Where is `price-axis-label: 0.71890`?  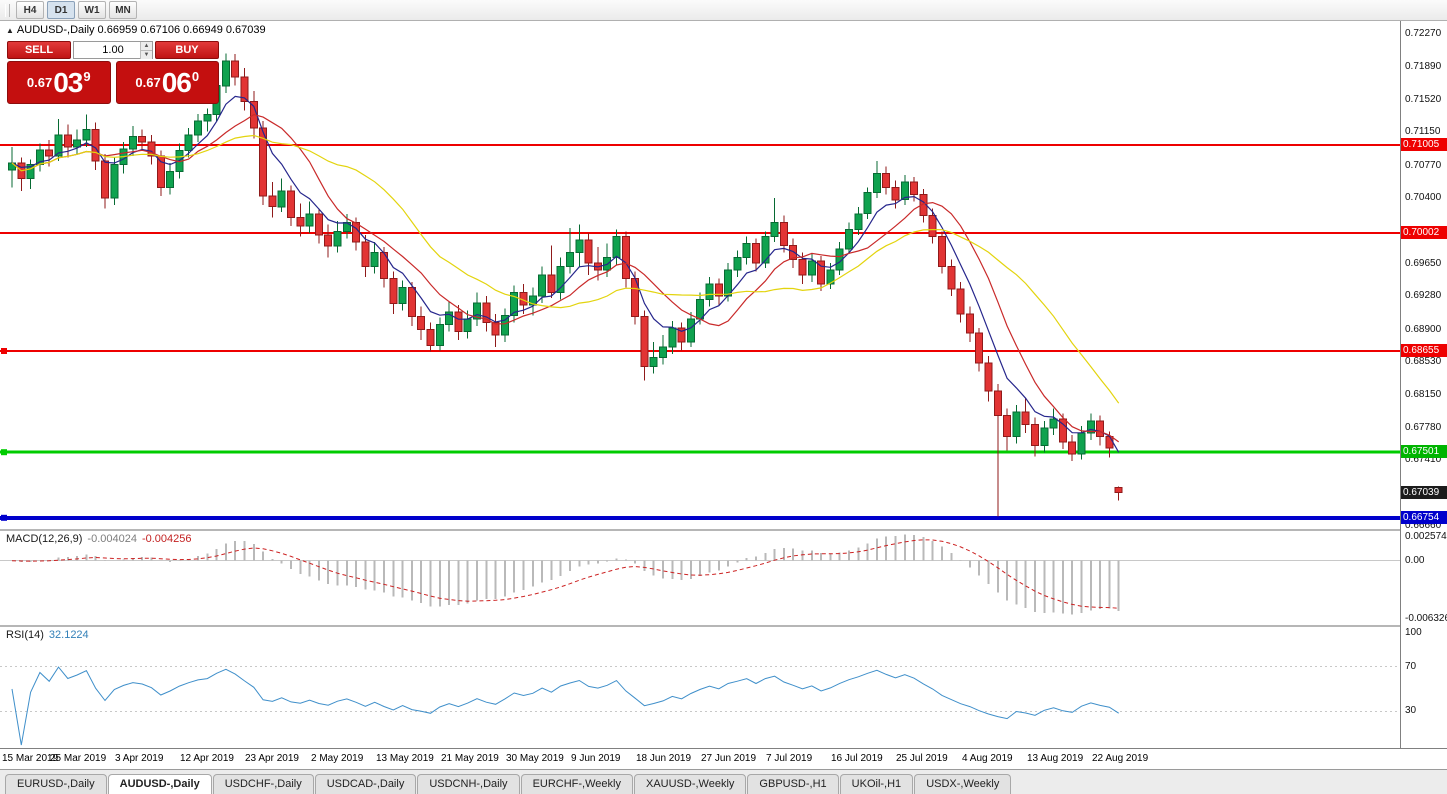 price-axis-label: 0.71890 is located at coordinates (1423, 66).